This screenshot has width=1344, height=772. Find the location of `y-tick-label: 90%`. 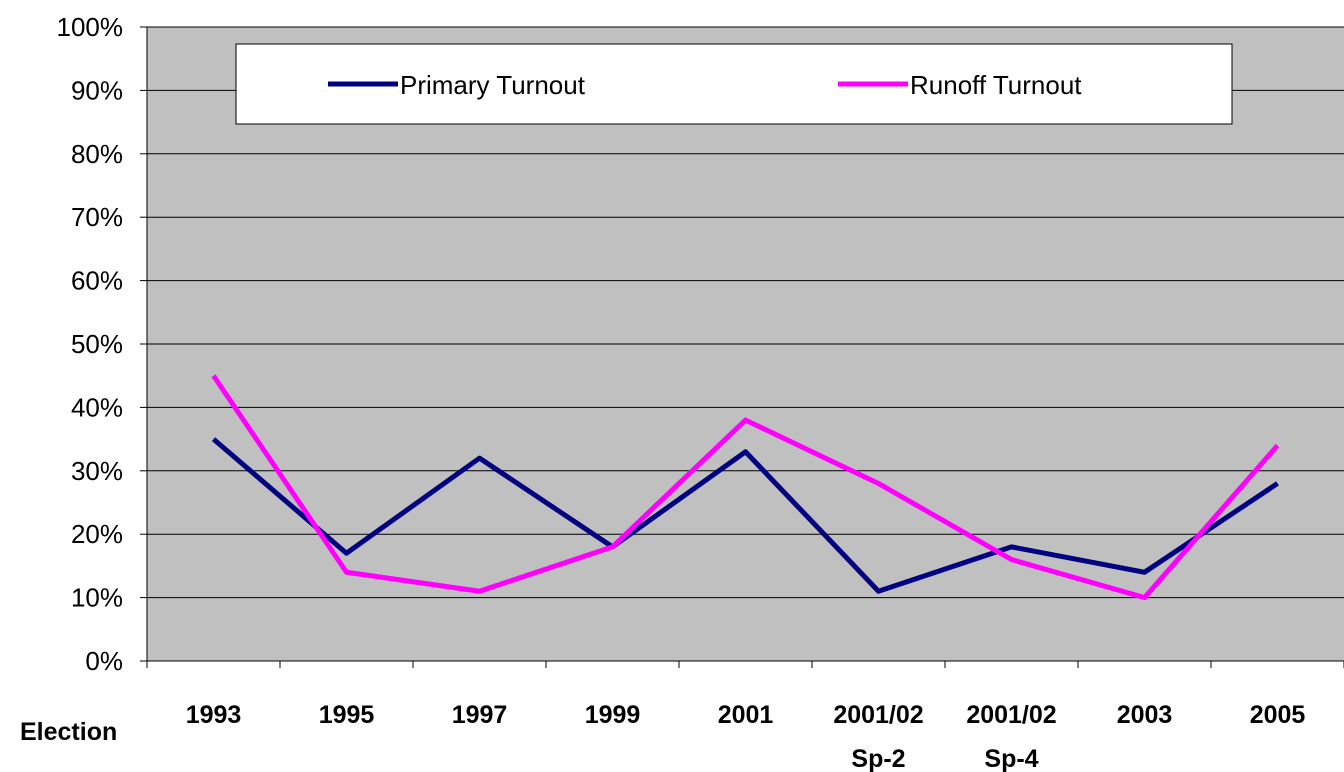

y-tick-label: 90% is located at coordinates (97, 90).